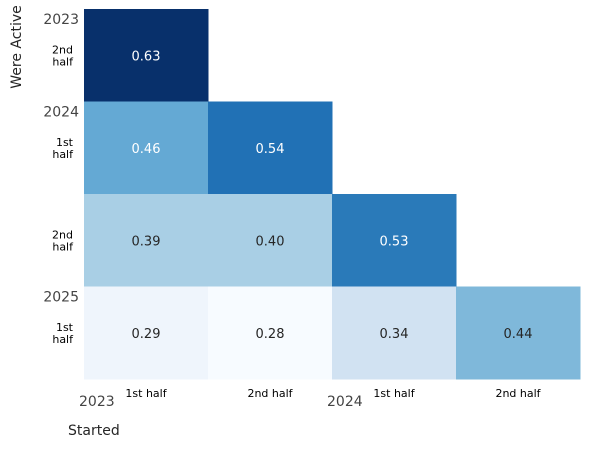 The image size is (589, 451). What do you see at coordinates (310, 398) in the screenshot?
I see `x-tick-labels: 1st half 2nd half 1st half 2nd half 2023 2024` at bounding box center [310, 398].